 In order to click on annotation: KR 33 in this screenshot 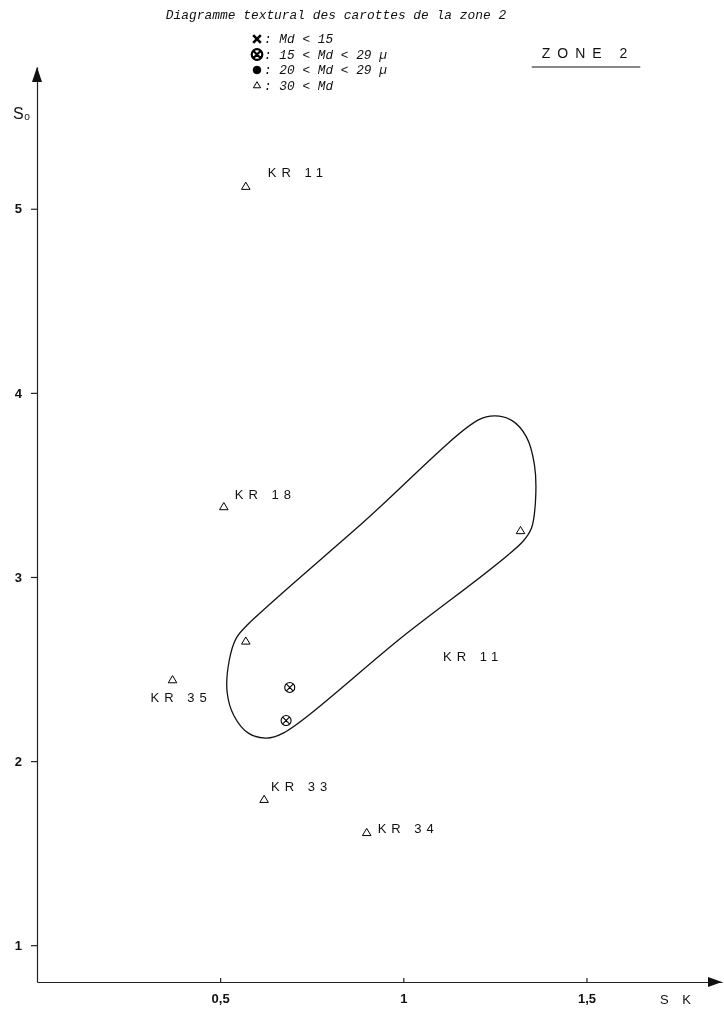, I will do `click(302, 786)`.